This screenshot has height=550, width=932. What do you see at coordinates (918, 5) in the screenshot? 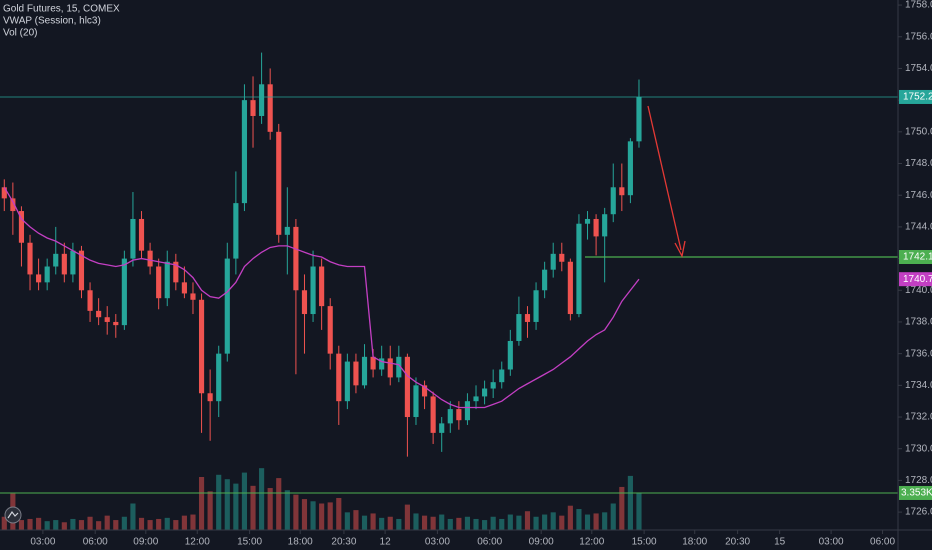
I see `y-tick-label: 1758.0` at bounding box center [918, 5].